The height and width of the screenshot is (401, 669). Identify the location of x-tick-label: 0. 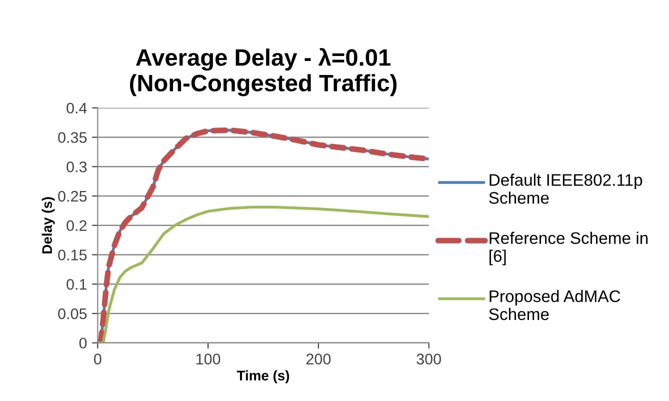
(98, 359).